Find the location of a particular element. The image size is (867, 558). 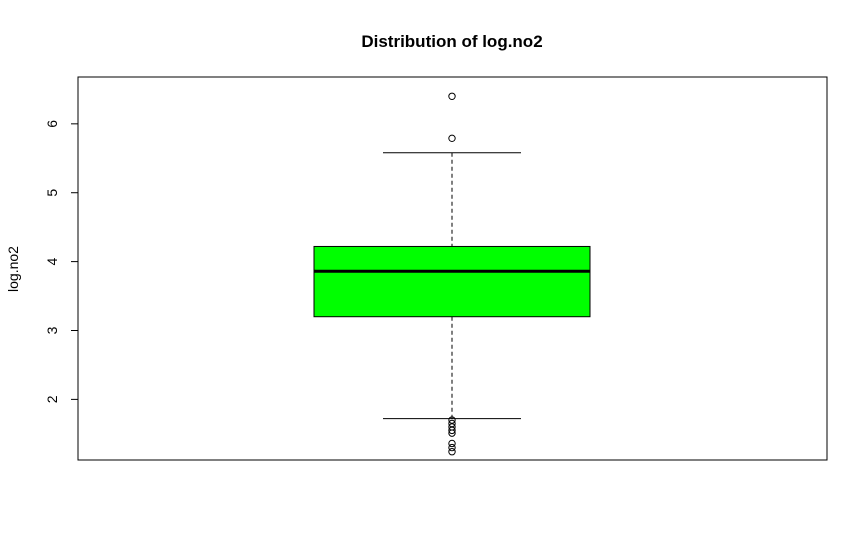

y-tick-label-4: 4 is located at coordinates (52, 262).